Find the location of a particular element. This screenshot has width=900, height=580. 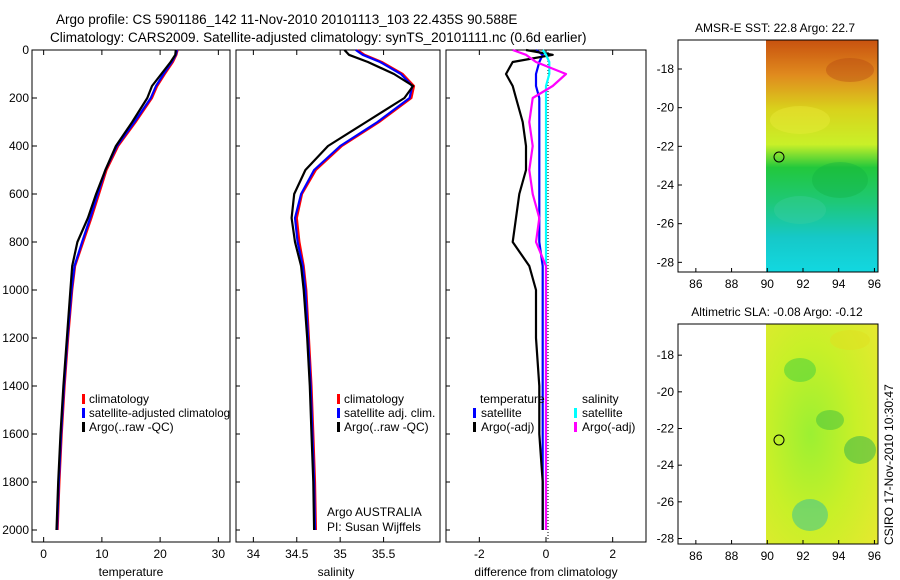

x-tick-label: 35 is located at coordinates (340, 554).